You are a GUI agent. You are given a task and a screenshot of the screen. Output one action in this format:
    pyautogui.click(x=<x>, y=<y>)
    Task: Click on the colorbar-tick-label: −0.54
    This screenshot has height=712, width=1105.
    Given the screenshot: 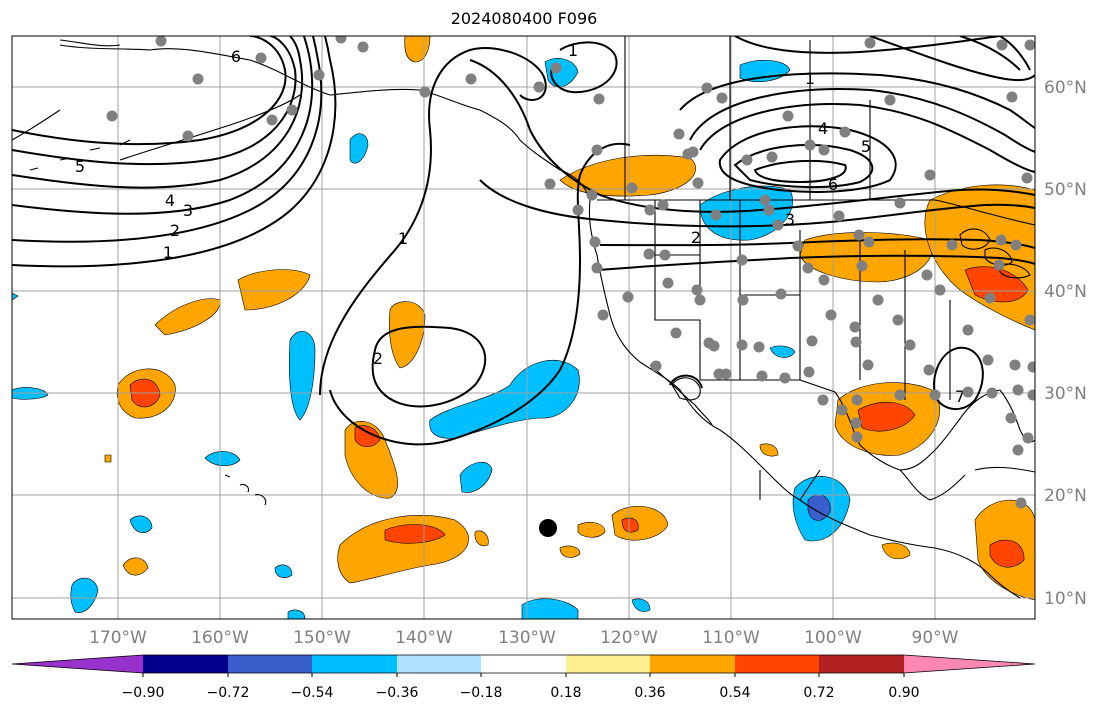 What is the action you would take?
    pyautogui.click(x=312, y=693)
    